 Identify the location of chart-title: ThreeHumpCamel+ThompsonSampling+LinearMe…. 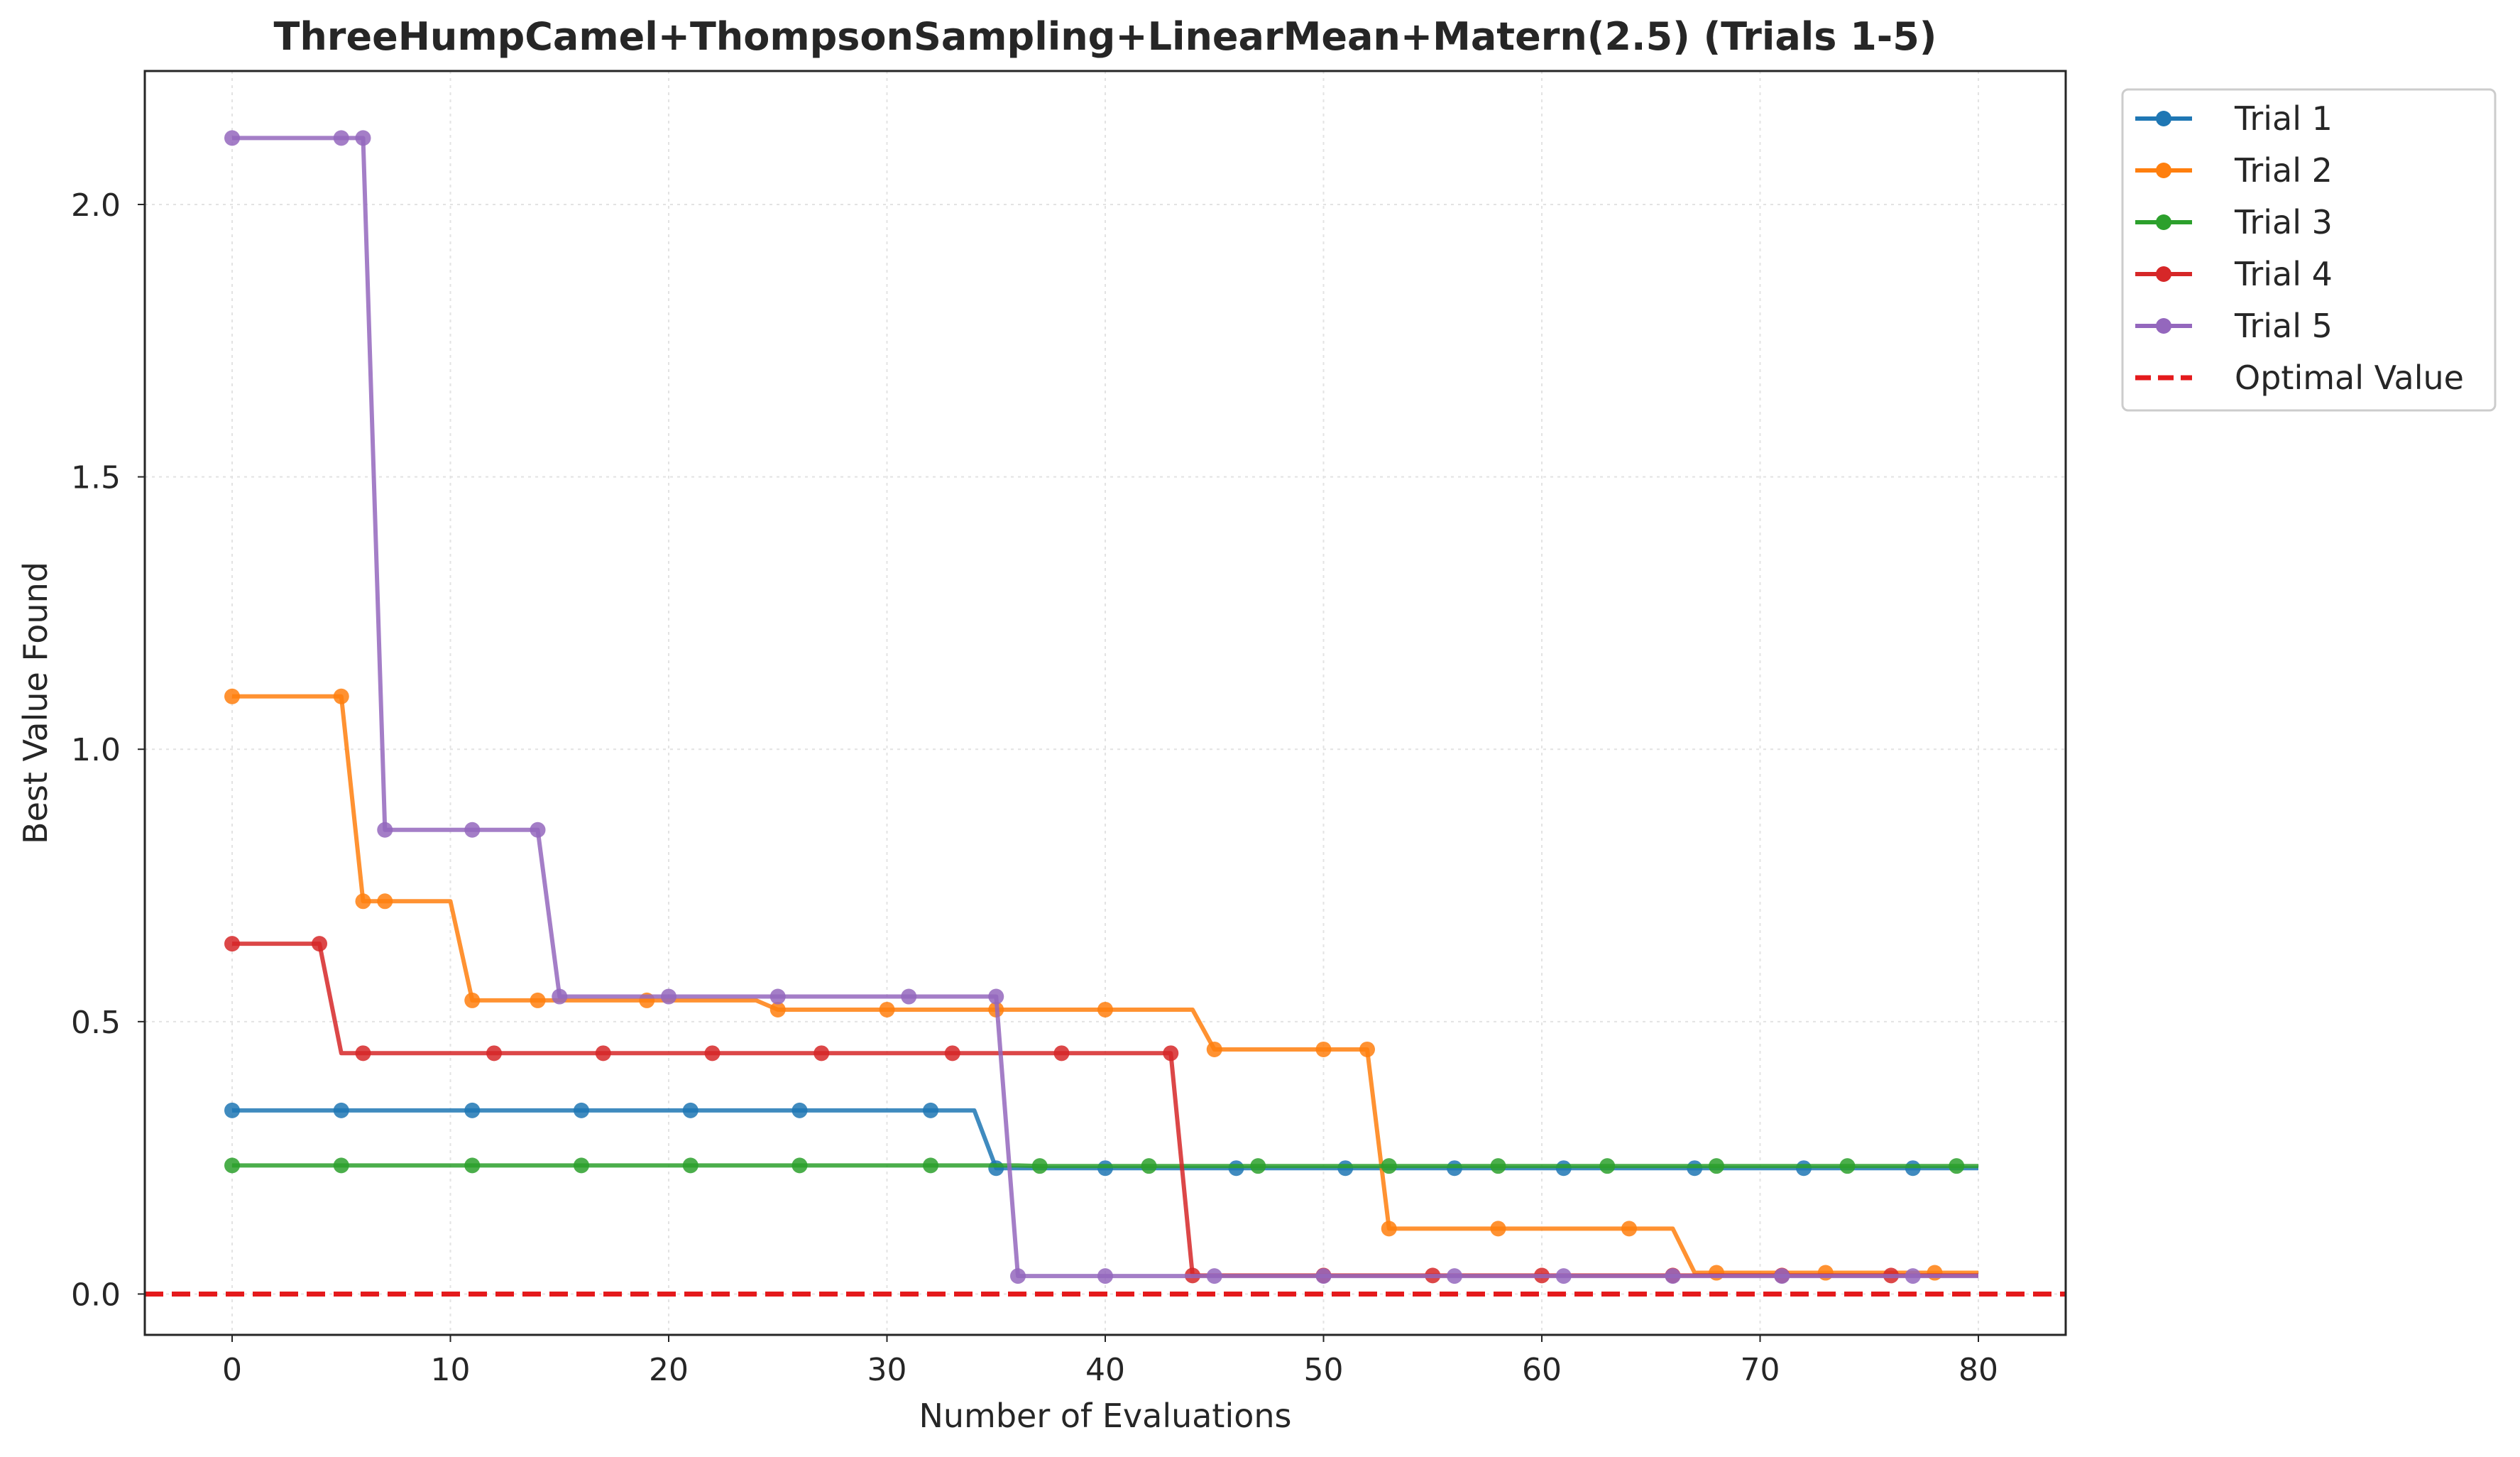
(1106, 36).